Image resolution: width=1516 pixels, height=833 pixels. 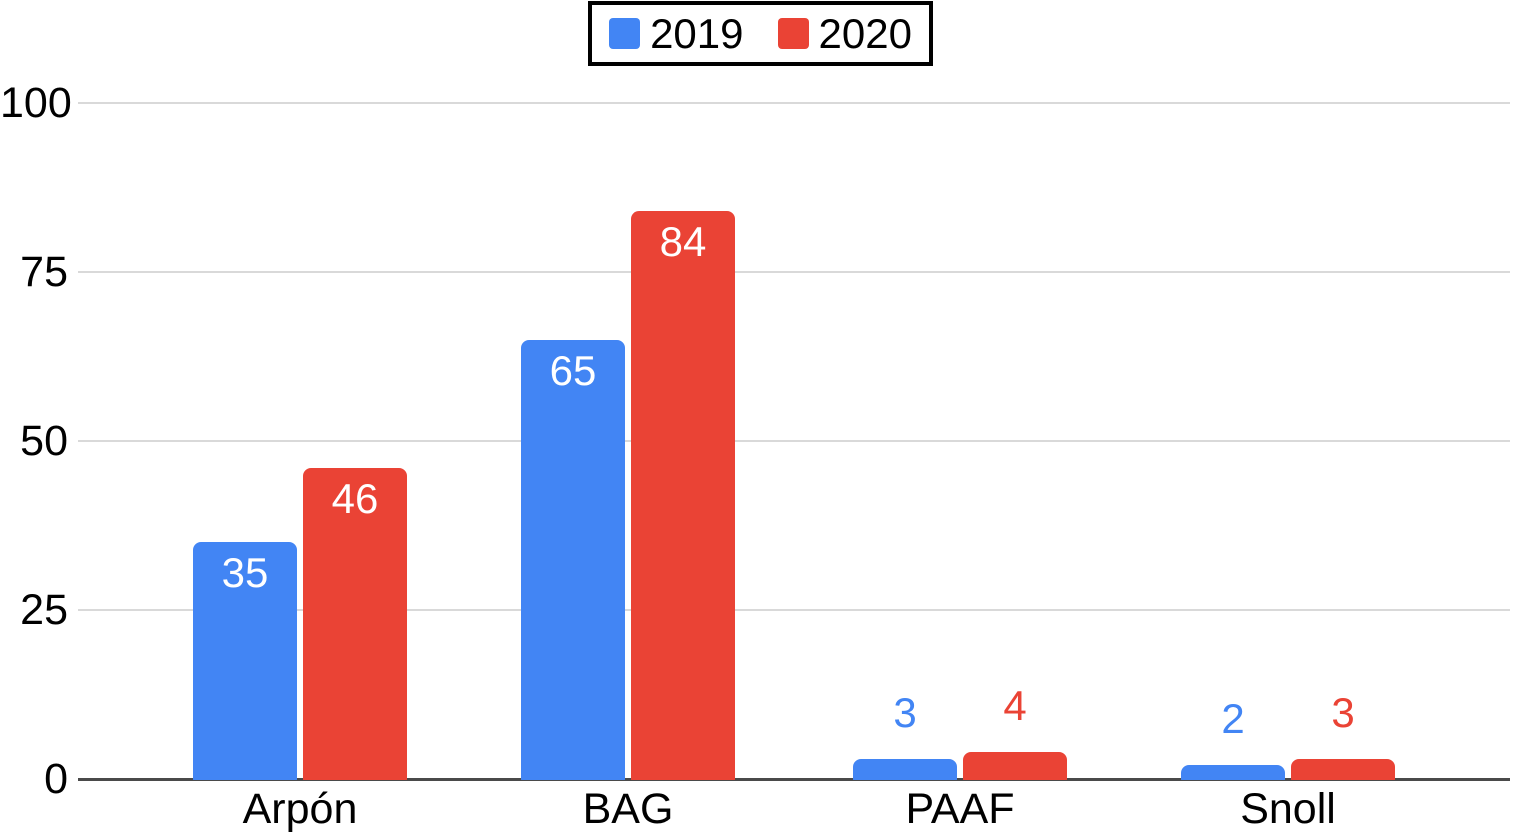 What do you see at coordinates (697, 33) in the screenshot?
I see `legend-label-2019: 2019` at bounding box center [697, 33].